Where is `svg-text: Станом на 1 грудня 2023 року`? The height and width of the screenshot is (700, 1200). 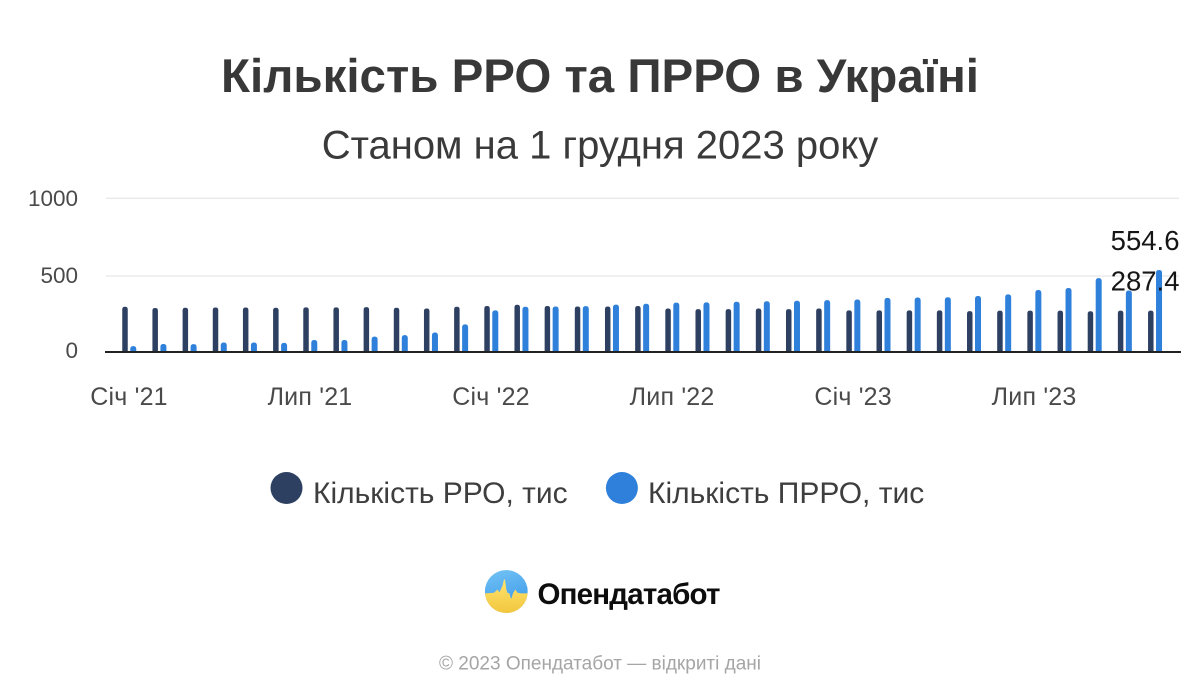
svg-text: Станом на 1 грудня 2023 року is located at coordinates (600, 146).